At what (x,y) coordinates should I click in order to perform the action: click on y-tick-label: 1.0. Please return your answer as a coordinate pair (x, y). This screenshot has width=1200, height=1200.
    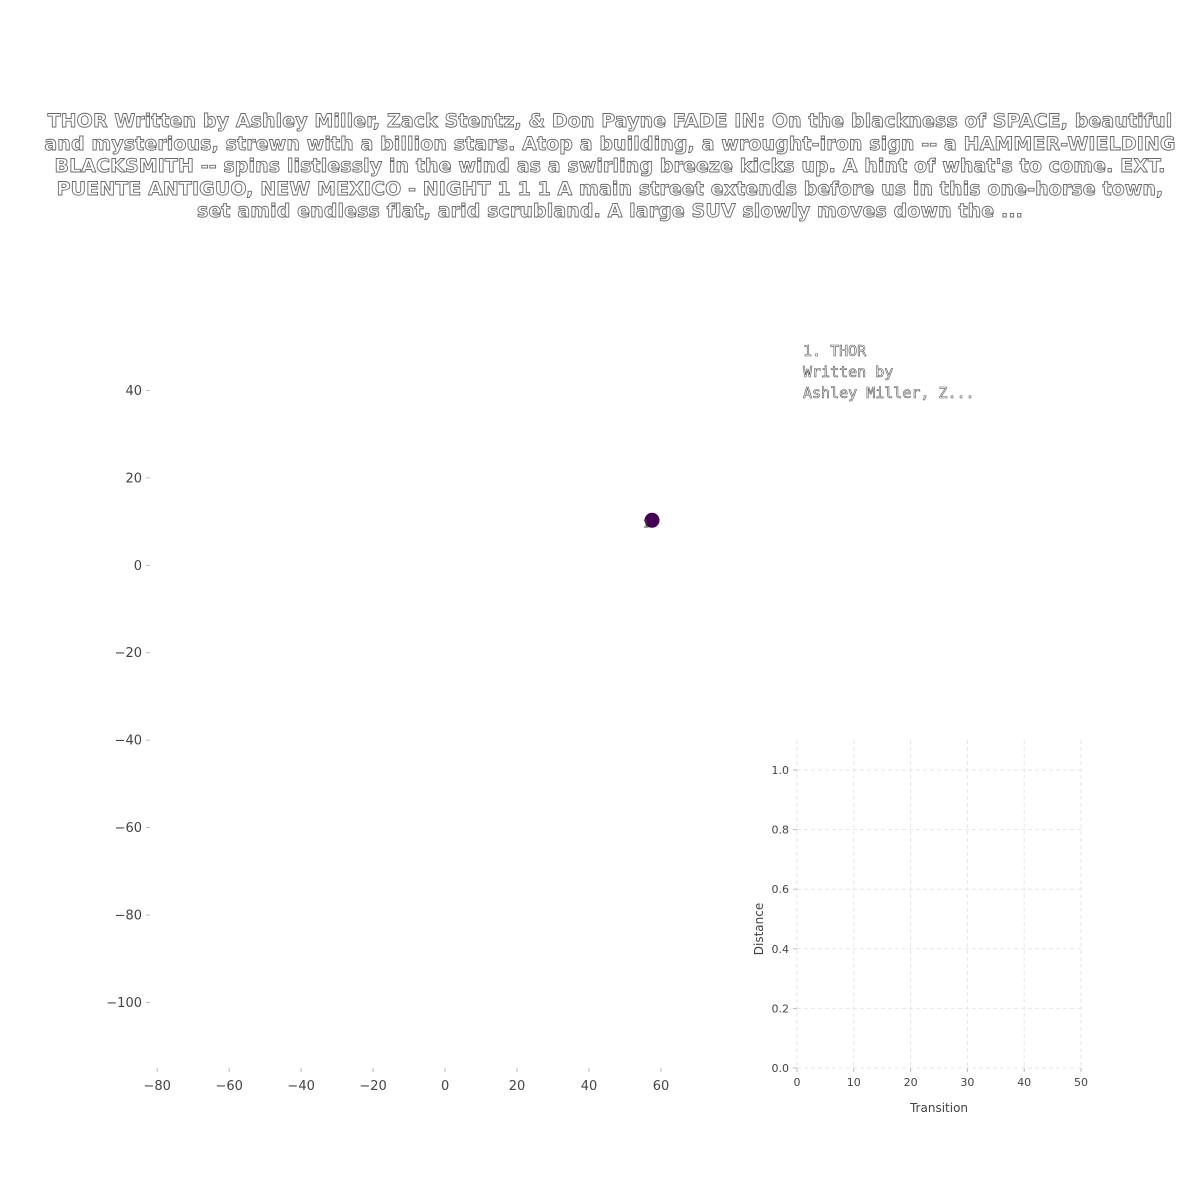
    Looking at the image, I should click on (781, 770).